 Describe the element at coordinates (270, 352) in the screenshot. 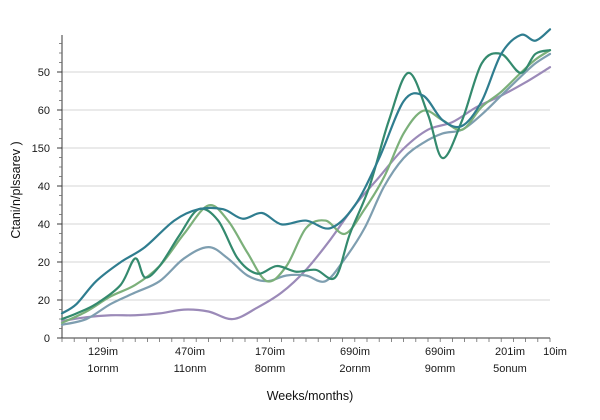

I see `x-tick-label: 170im` at that location.